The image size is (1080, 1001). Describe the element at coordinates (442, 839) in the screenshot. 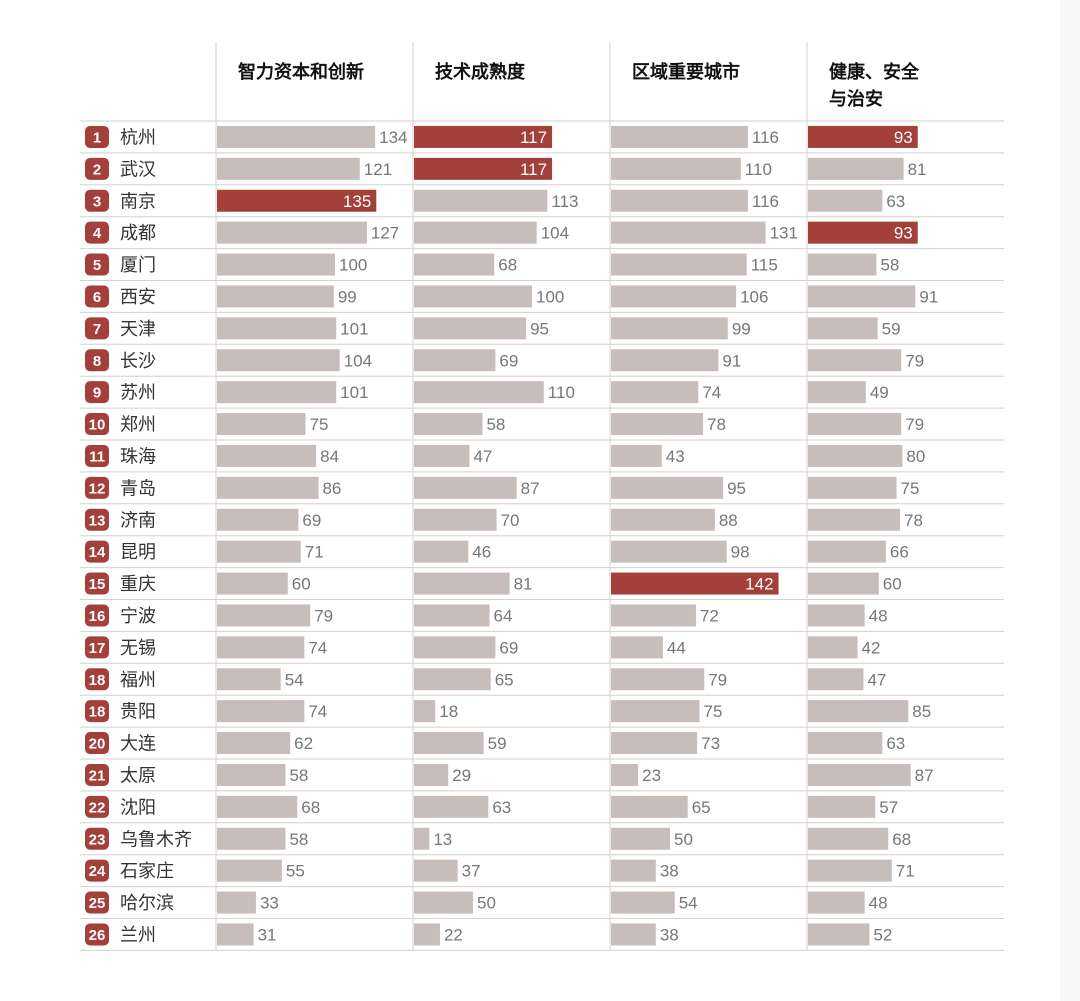

I see `data-label: 13` at that location.